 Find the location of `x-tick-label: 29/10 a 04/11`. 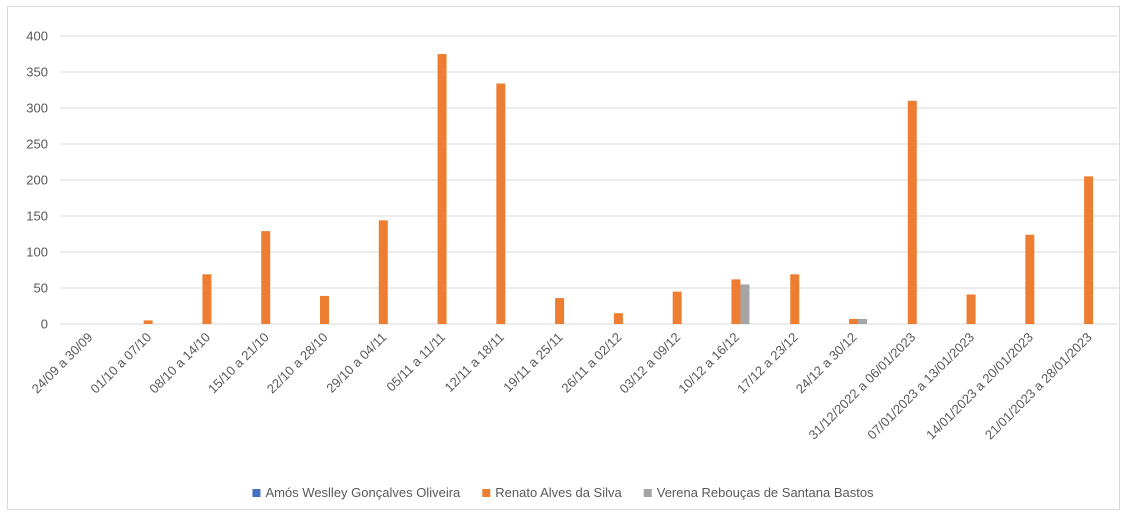

x-tick-label: 29/10 a 04/11 is located at coordinates (356, 363).